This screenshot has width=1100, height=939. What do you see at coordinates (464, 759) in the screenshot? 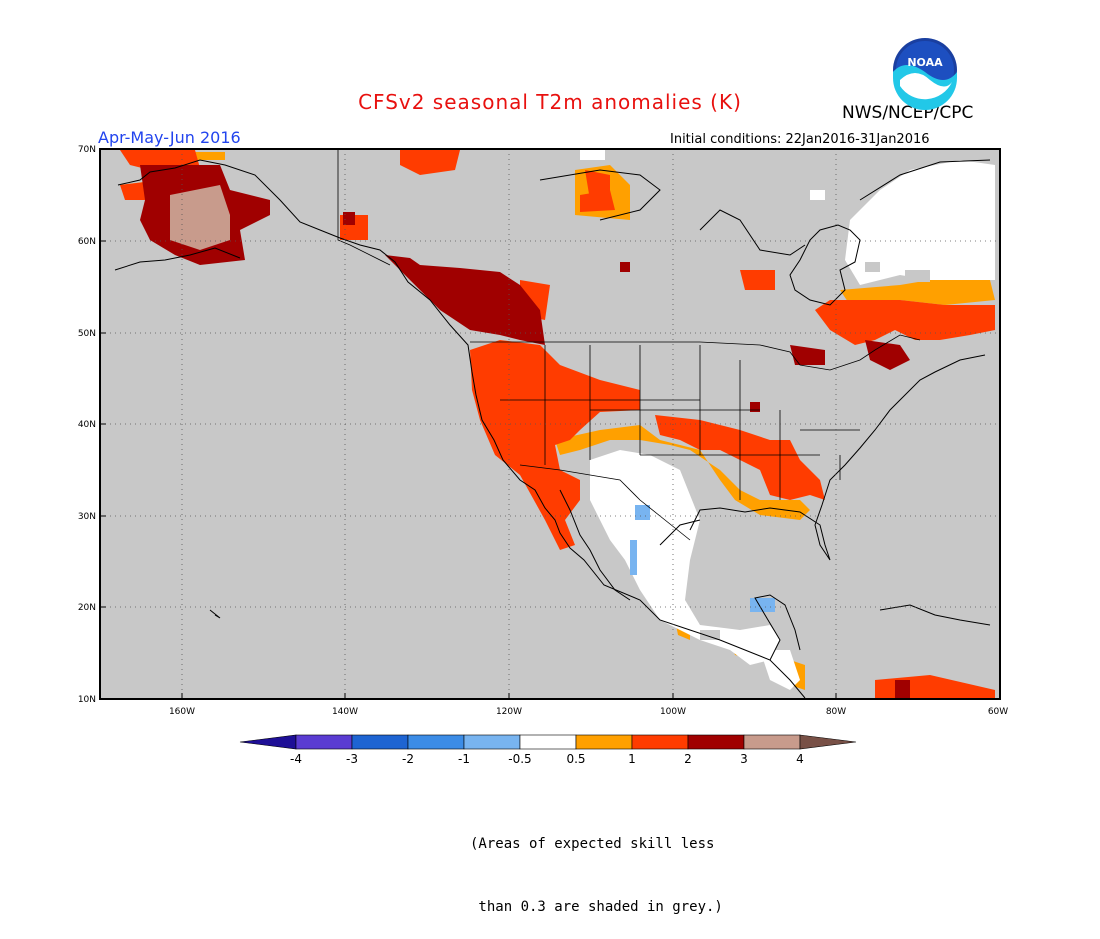
I see `colorbar-label: -1` at bounding box center [464, 759].